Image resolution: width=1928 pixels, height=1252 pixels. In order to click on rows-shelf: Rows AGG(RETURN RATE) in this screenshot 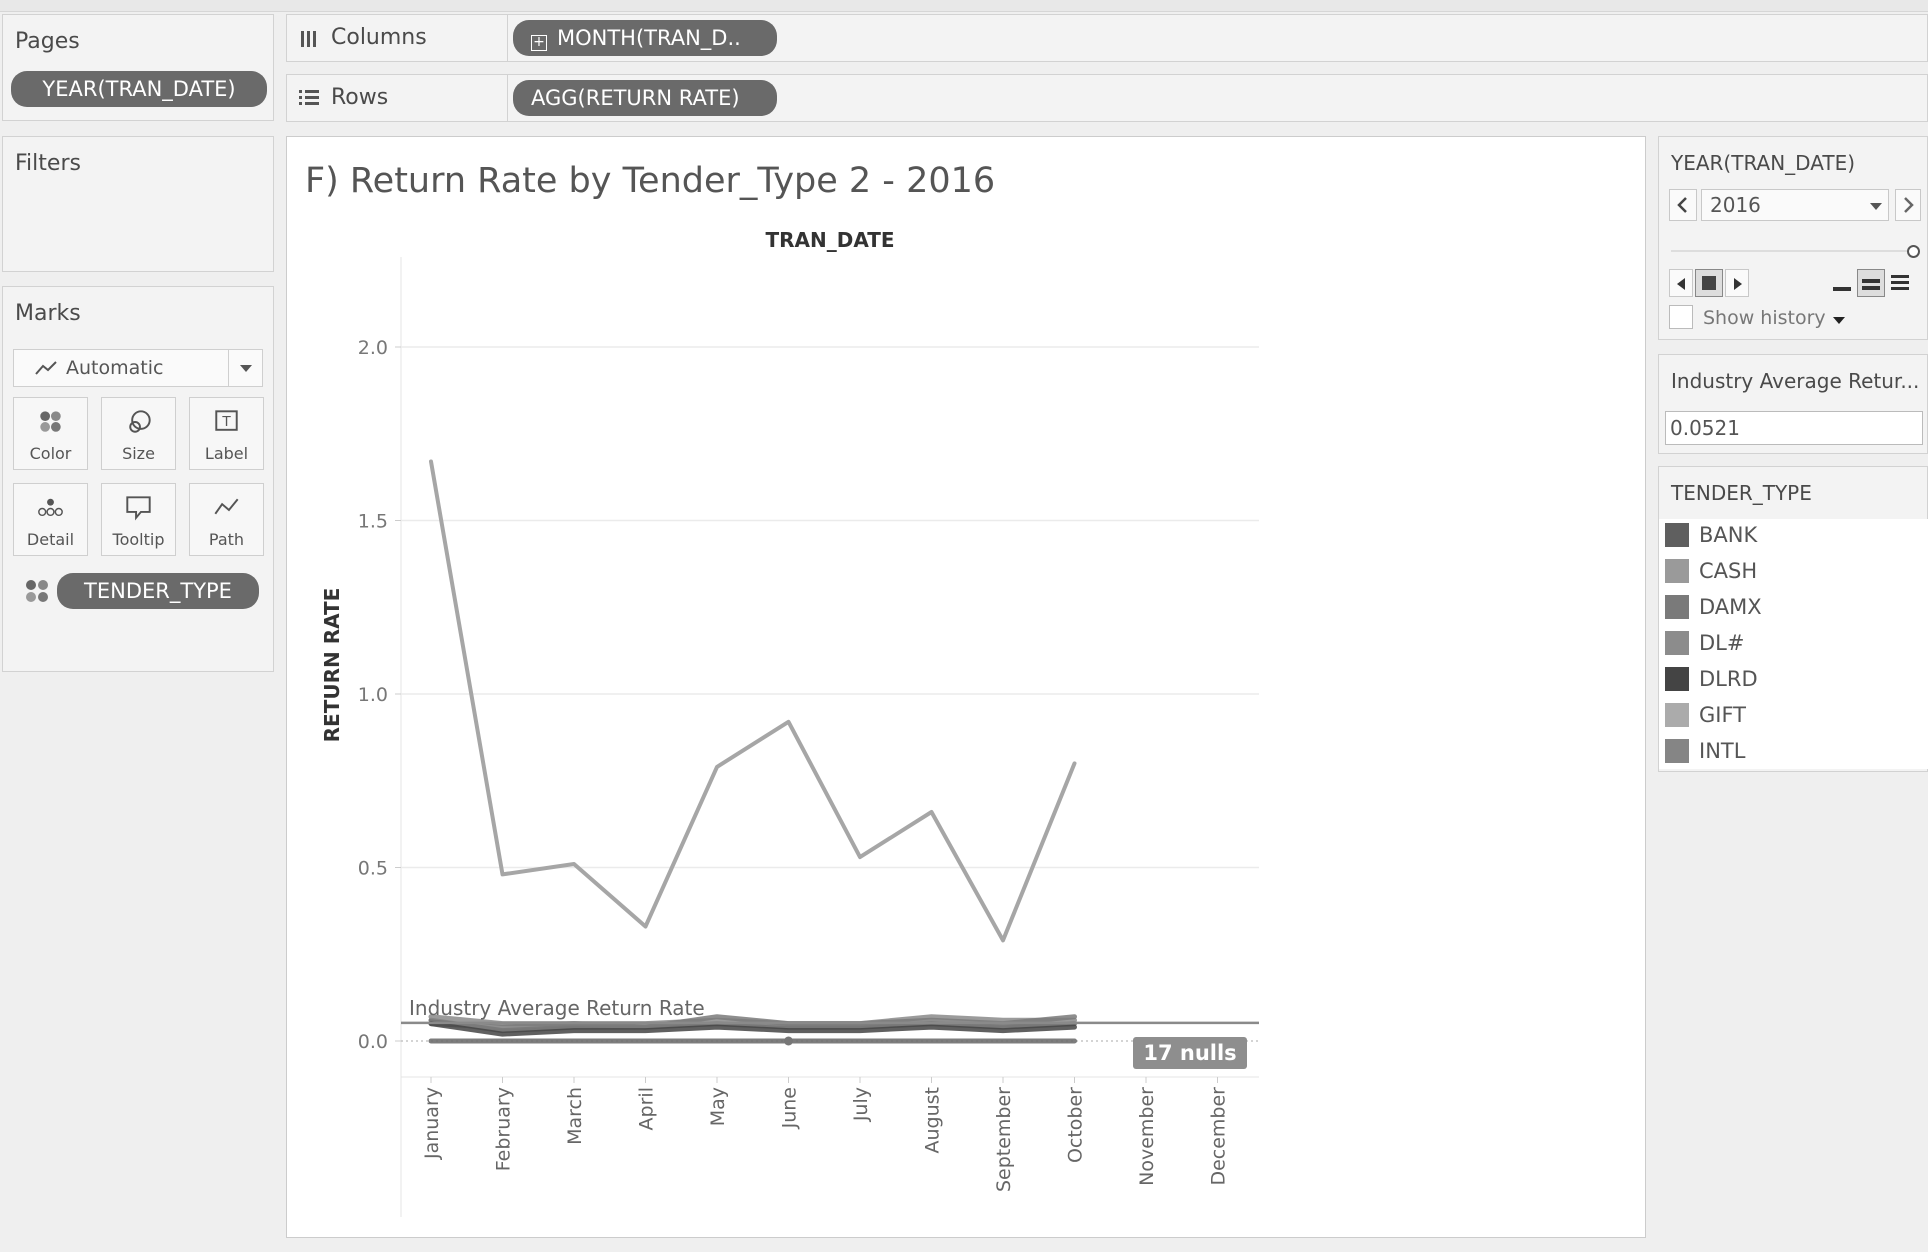, I will do `click(1107, 98)`.